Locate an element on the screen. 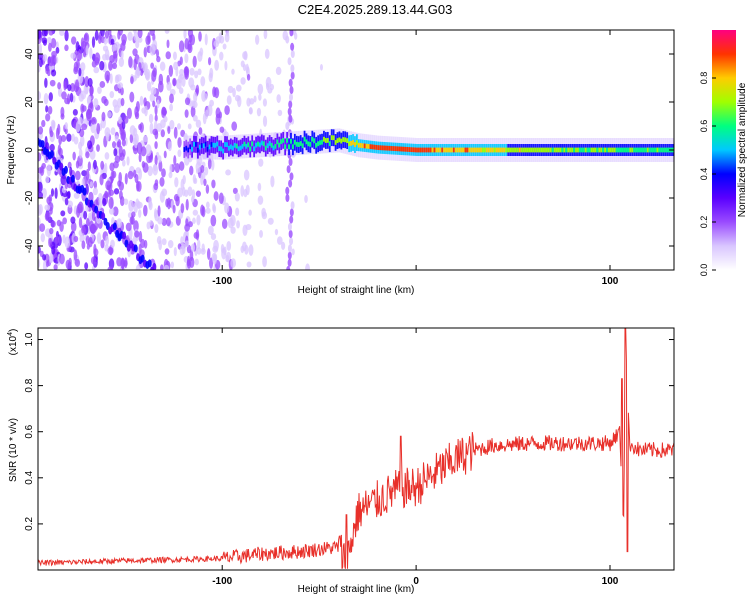 This screenshot has width=750, height=600. spectrogram-xtick-label: 100 is located at coordinates (610, 281).